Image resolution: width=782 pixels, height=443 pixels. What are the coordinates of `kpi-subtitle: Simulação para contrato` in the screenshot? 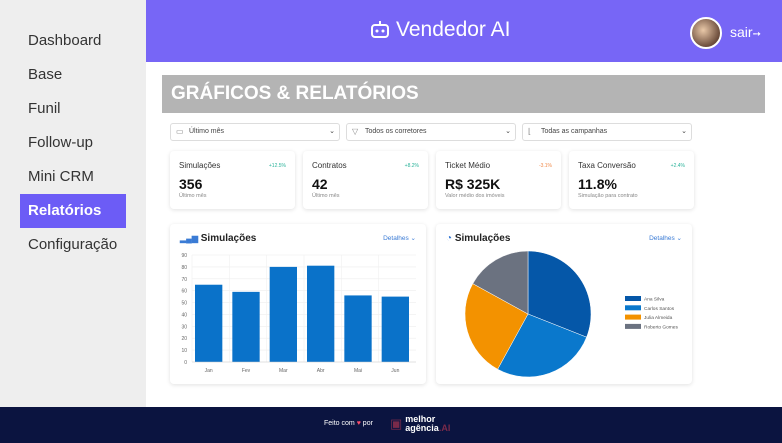 It's located at (608, 196).